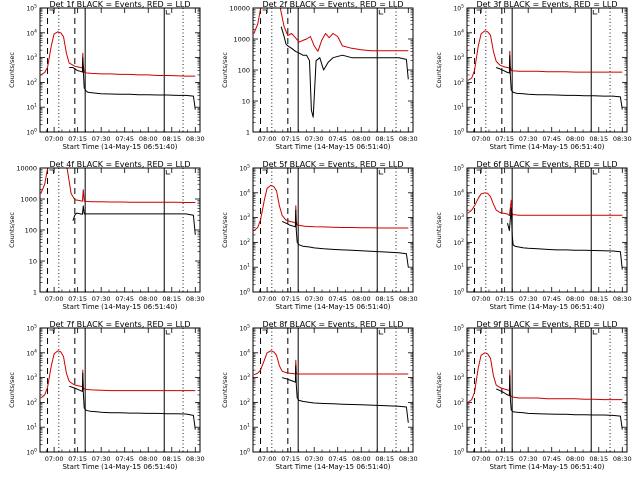  What do you see at coordinates (546, 4) in the screenshot?
I see `panel-title: Det 3f BLACK = Events, RED = LLD` at bounding box center [546, 4].